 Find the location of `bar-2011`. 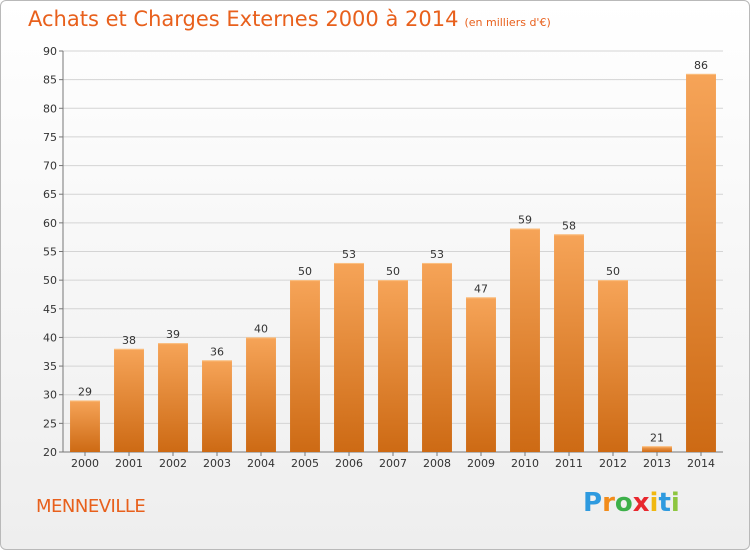

bar-2011 is located at coordinates (569, 343).